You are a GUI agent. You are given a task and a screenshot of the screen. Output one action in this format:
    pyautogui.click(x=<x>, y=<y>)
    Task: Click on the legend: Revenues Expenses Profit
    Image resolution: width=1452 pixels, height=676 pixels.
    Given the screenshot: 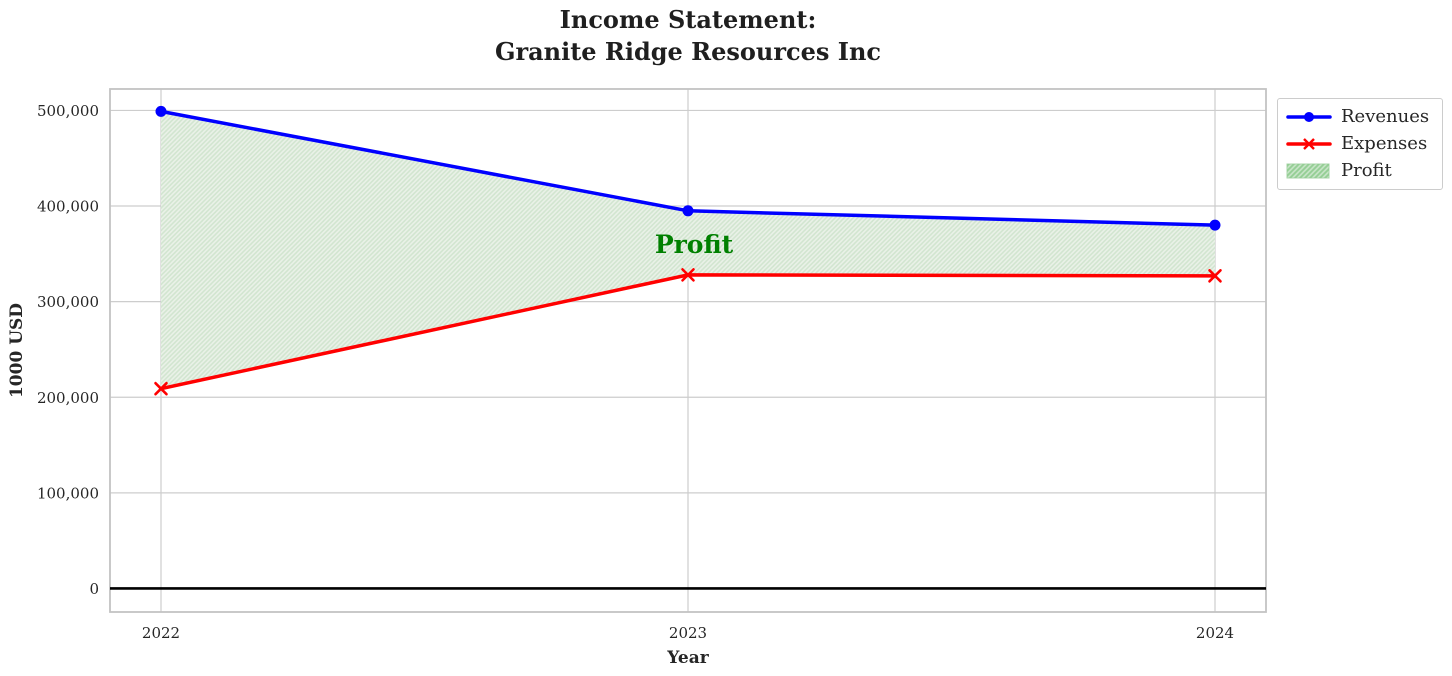 What is the action you would take?
    pyautogui.click(x=1360, y=144)
    